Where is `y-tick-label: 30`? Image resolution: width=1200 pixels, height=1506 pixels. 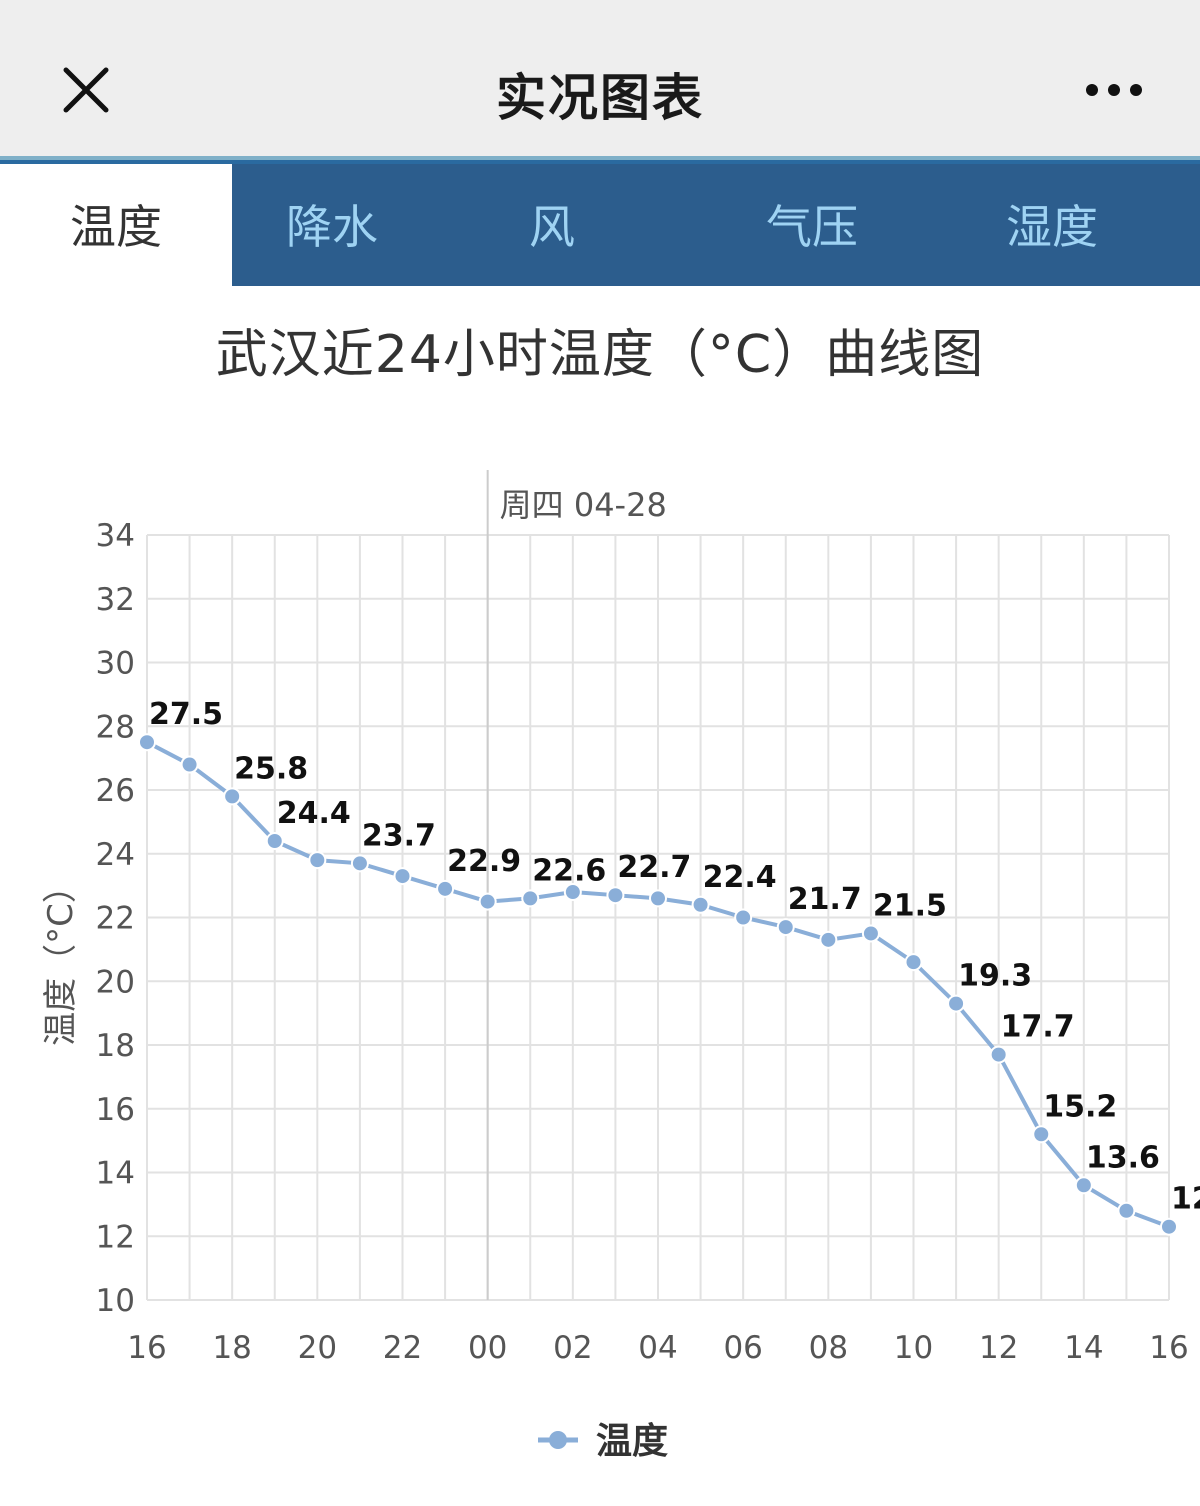 y-tick-label: 30 is located at coordinates (115, 664).